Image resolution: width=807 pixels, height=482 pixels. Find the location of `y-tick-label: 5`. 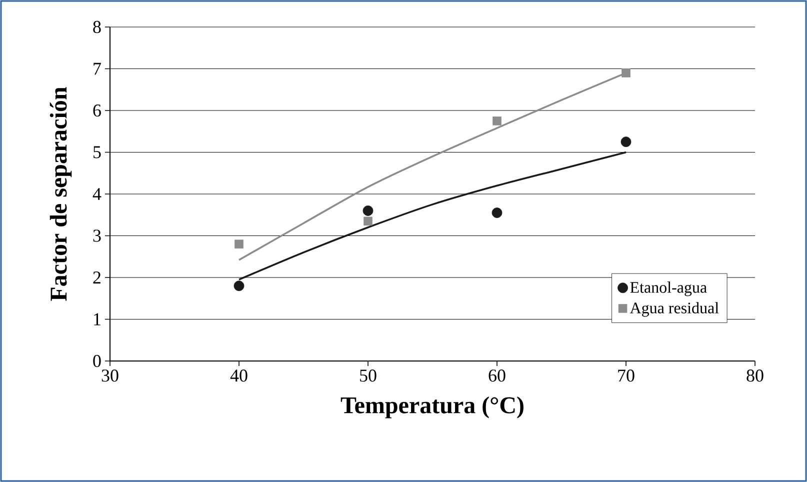

y-tick-label: 5 is located at coordinates (97, 152).